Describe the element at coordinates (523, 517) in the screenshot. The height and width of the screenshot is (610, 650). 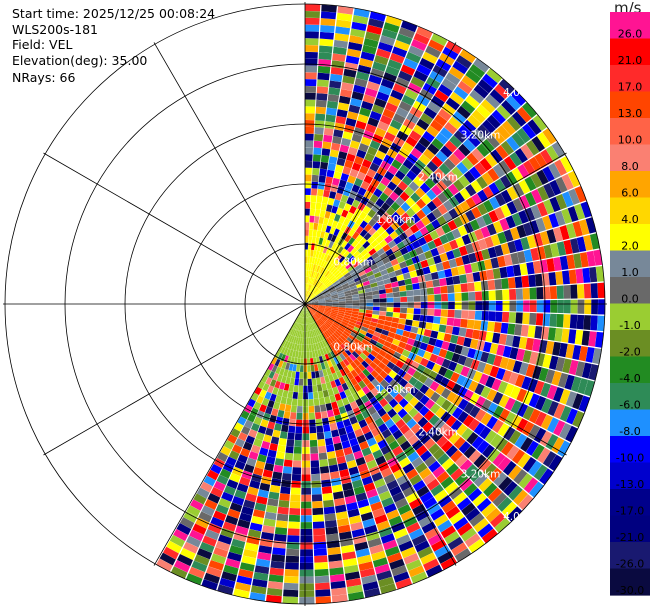
I see `range-ring-label: 4.00km` at that location.